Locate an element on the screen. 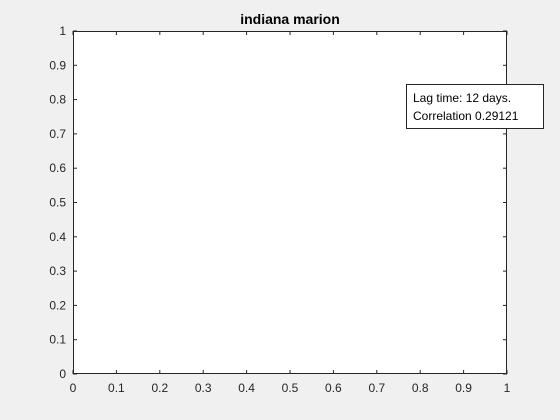  annotation-border is located at coordinates (475, 106).